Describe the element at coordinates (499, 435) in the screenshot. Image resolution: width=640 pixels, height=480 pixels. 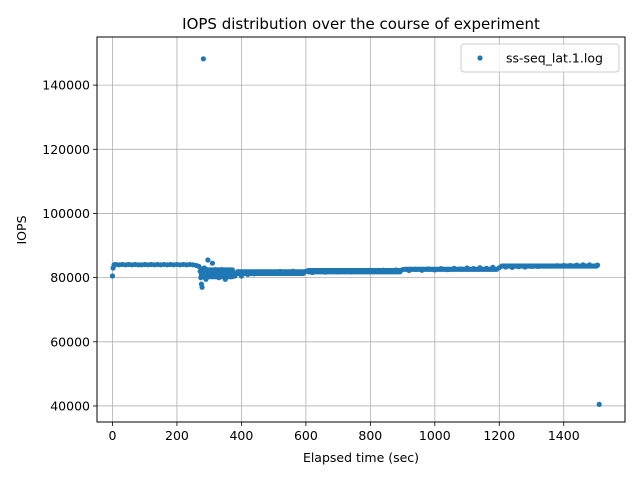
I see `x-tick-label: 1200` at that location.